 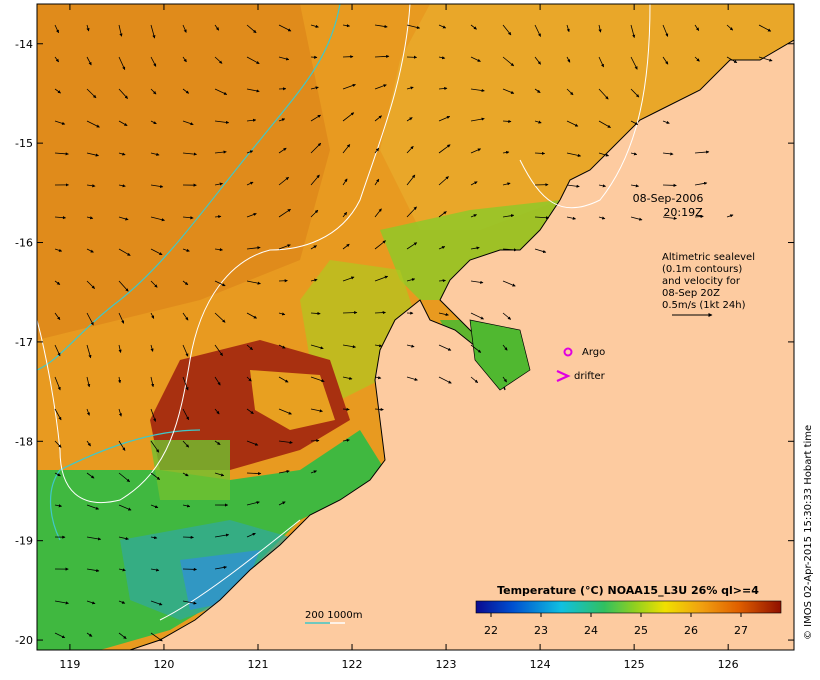 What do you see at coordinates (728, 664) in the screenshot?
I see `x-tick-label: 126` at bounding box center [728, 664].